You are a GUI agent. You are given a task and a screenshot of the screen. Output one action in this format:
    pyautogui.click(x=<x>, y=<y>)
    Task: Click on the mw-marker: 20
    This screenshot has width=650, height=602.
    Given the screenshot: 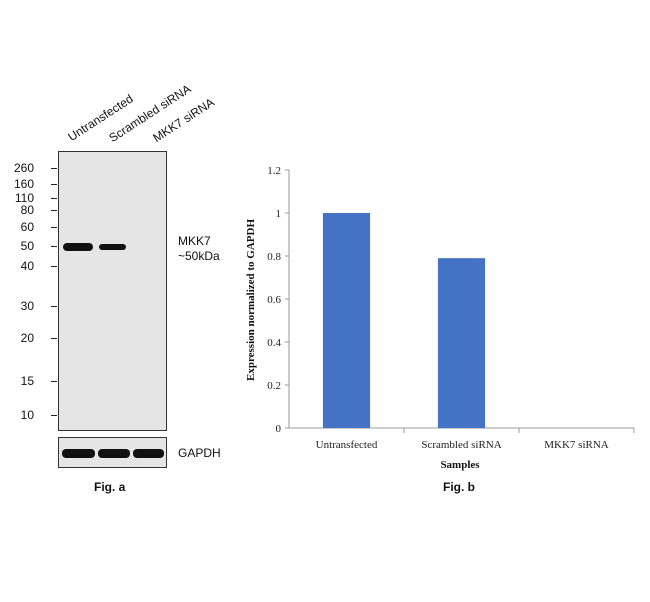 What is the action you would take?
    pyautogui.click(x=27, y=338)
    